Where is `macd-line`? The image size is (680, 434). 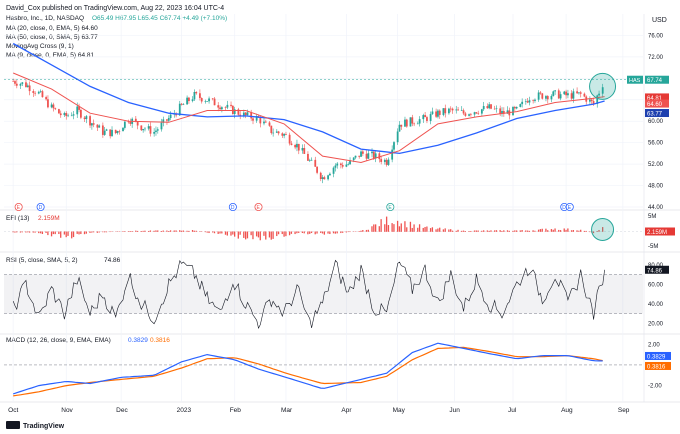
macd-line is located at coordinates (308, 368).